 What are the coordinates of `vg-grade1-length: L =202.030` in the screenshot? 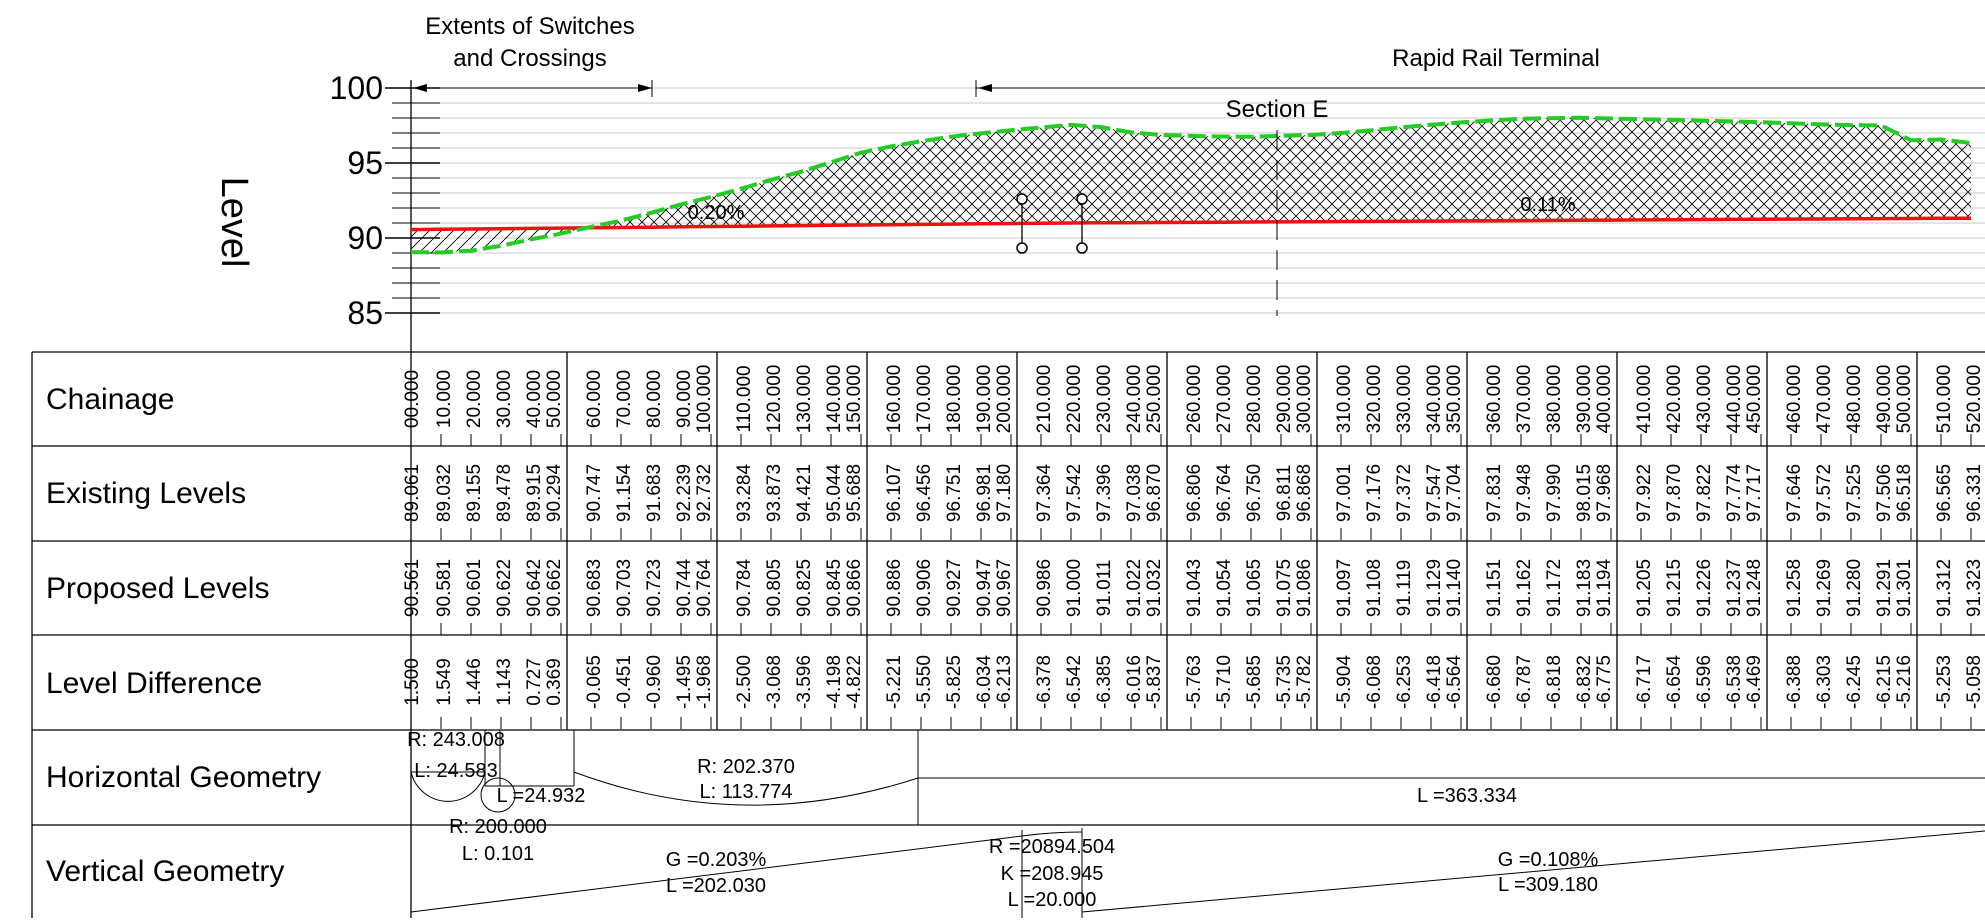 It's located at (716, 886).